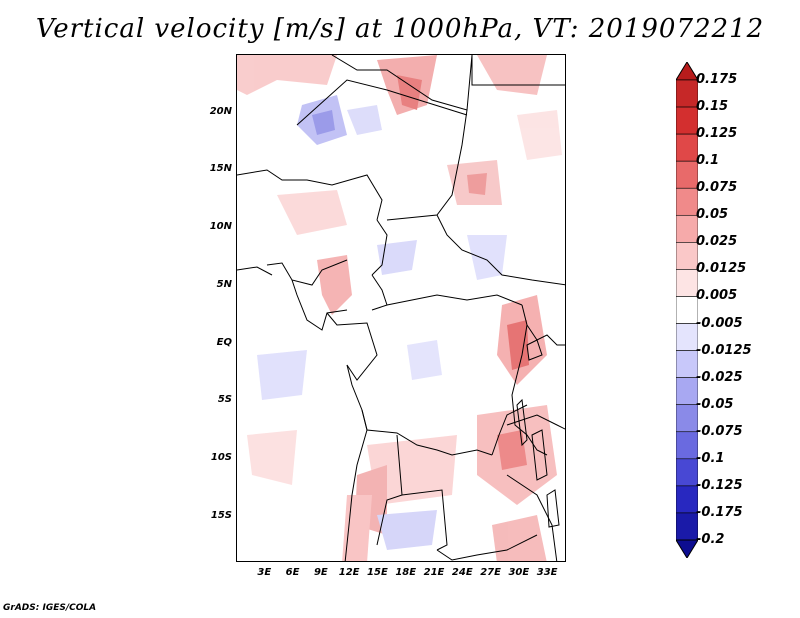  Describe the element at coordinates (717, 134) in the screenshot. I see `colorbar-tick-label: 0.125` at that location.